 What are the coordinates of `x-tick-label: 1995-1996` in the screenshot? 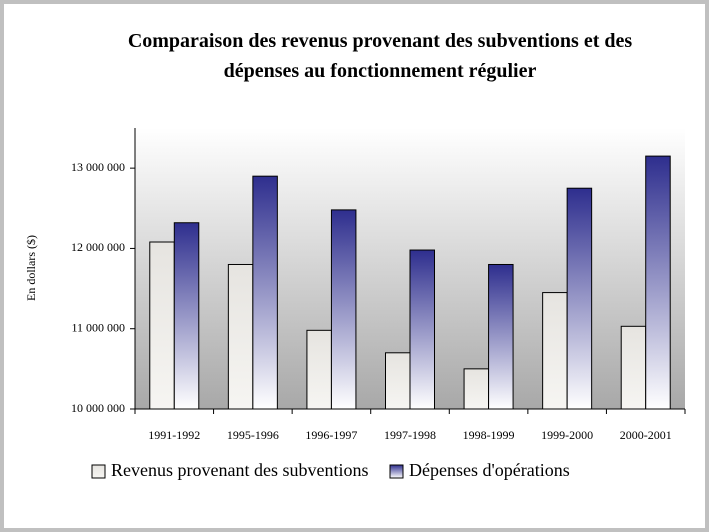 It's located at (253, 435).